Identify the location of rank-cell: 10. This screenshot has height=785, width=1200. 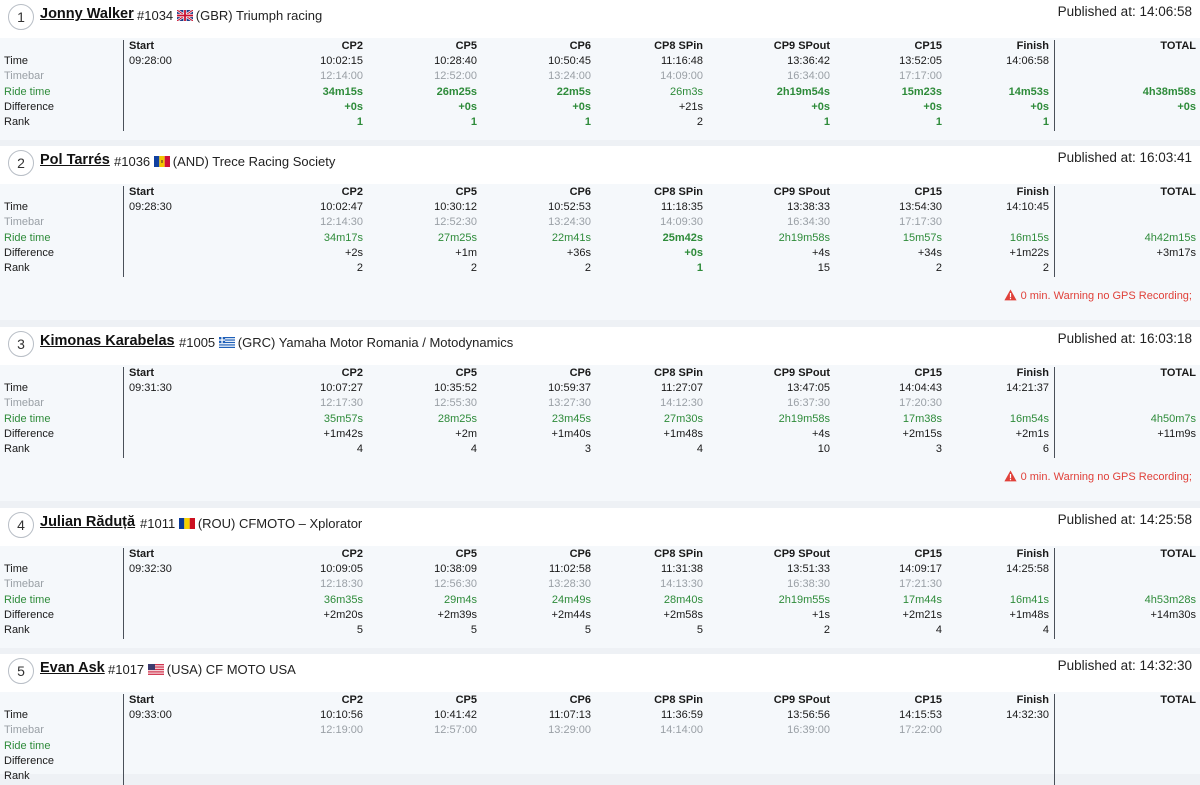
(823, 449).